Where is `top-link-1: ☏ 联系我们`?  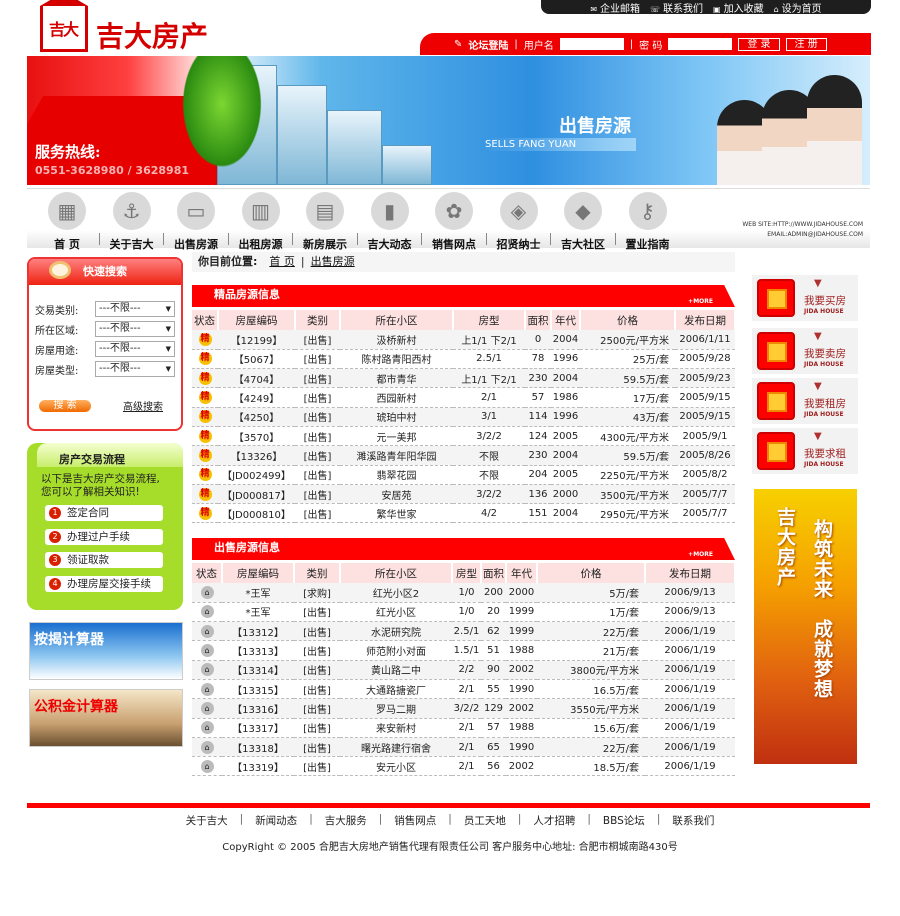
top-link-1: ☏ 联系我们 is located at coordinates (676, 7).